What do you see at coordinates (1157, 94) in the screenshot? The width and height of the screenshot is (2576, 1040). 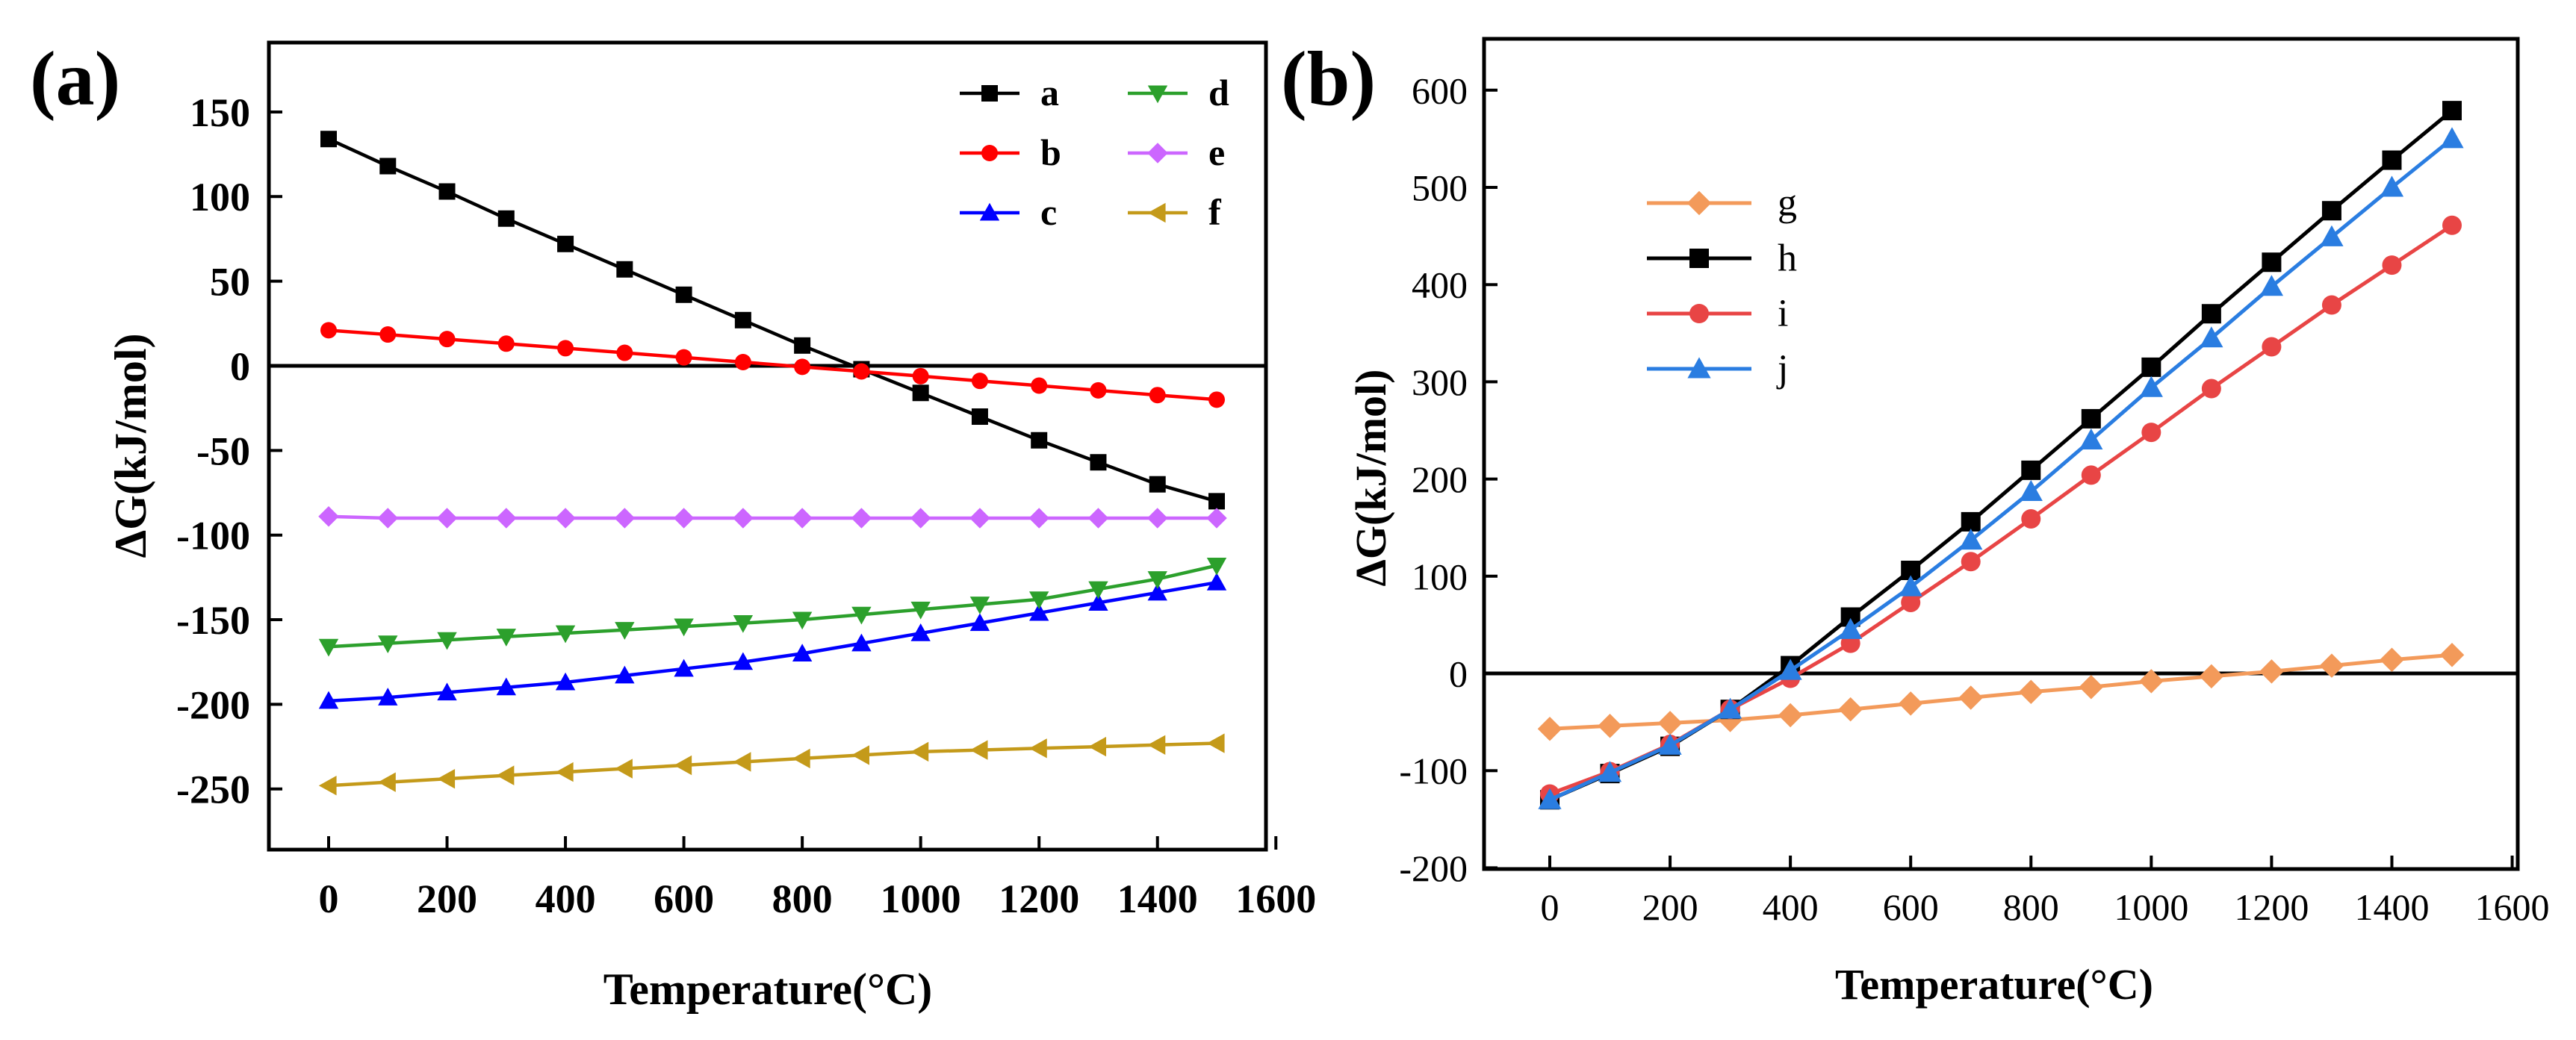 I see `legend-d-marker` at bounding box center [1157, 94].